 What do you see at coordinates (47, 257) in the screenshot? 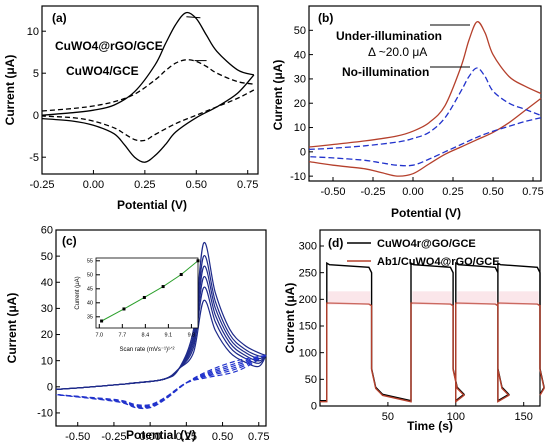
I see `c-ytick-label-6: 50` at bounding box center [47, 257].